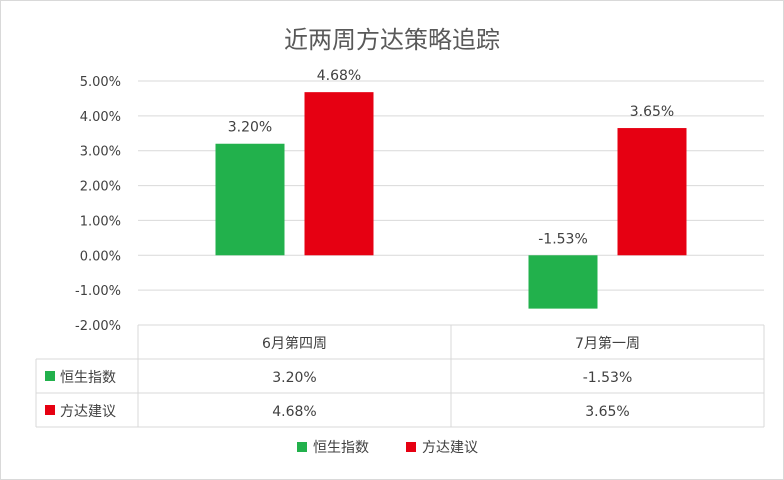 This screenshot has height=480, width=784. I want to click on table-cell: 3.20%, so click(294, 378).